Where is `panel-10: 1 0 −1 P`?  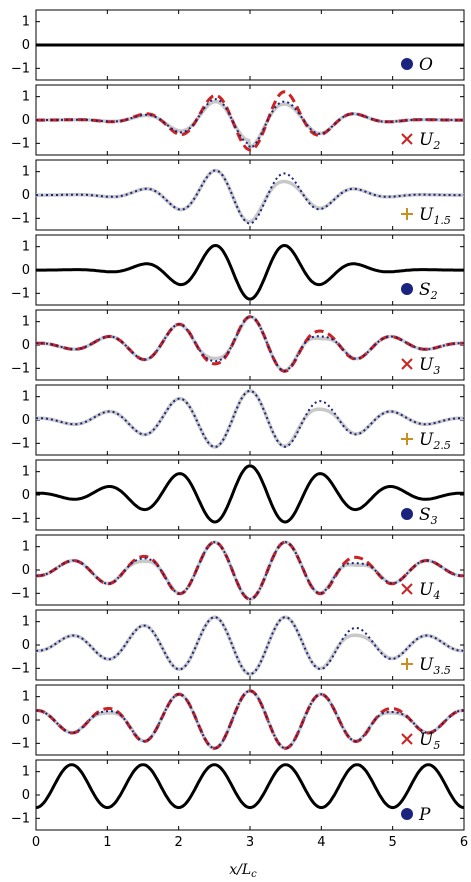
panel-10: 1 0 −1 P is located at coordinates (238, 795).